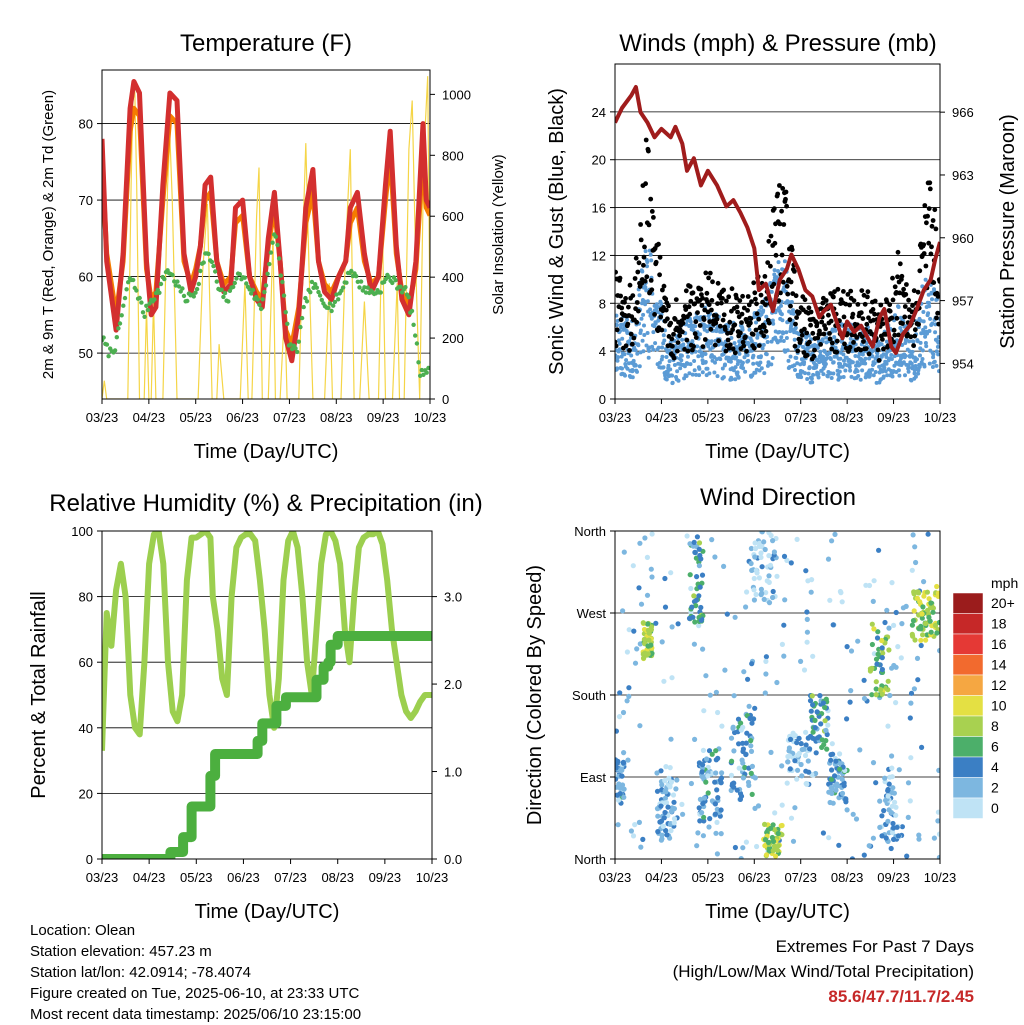  What do you see at coordinates (602, 303) in the screenshot?
I see `winds-ytick-label: 8` at bounding box center [602, 303].